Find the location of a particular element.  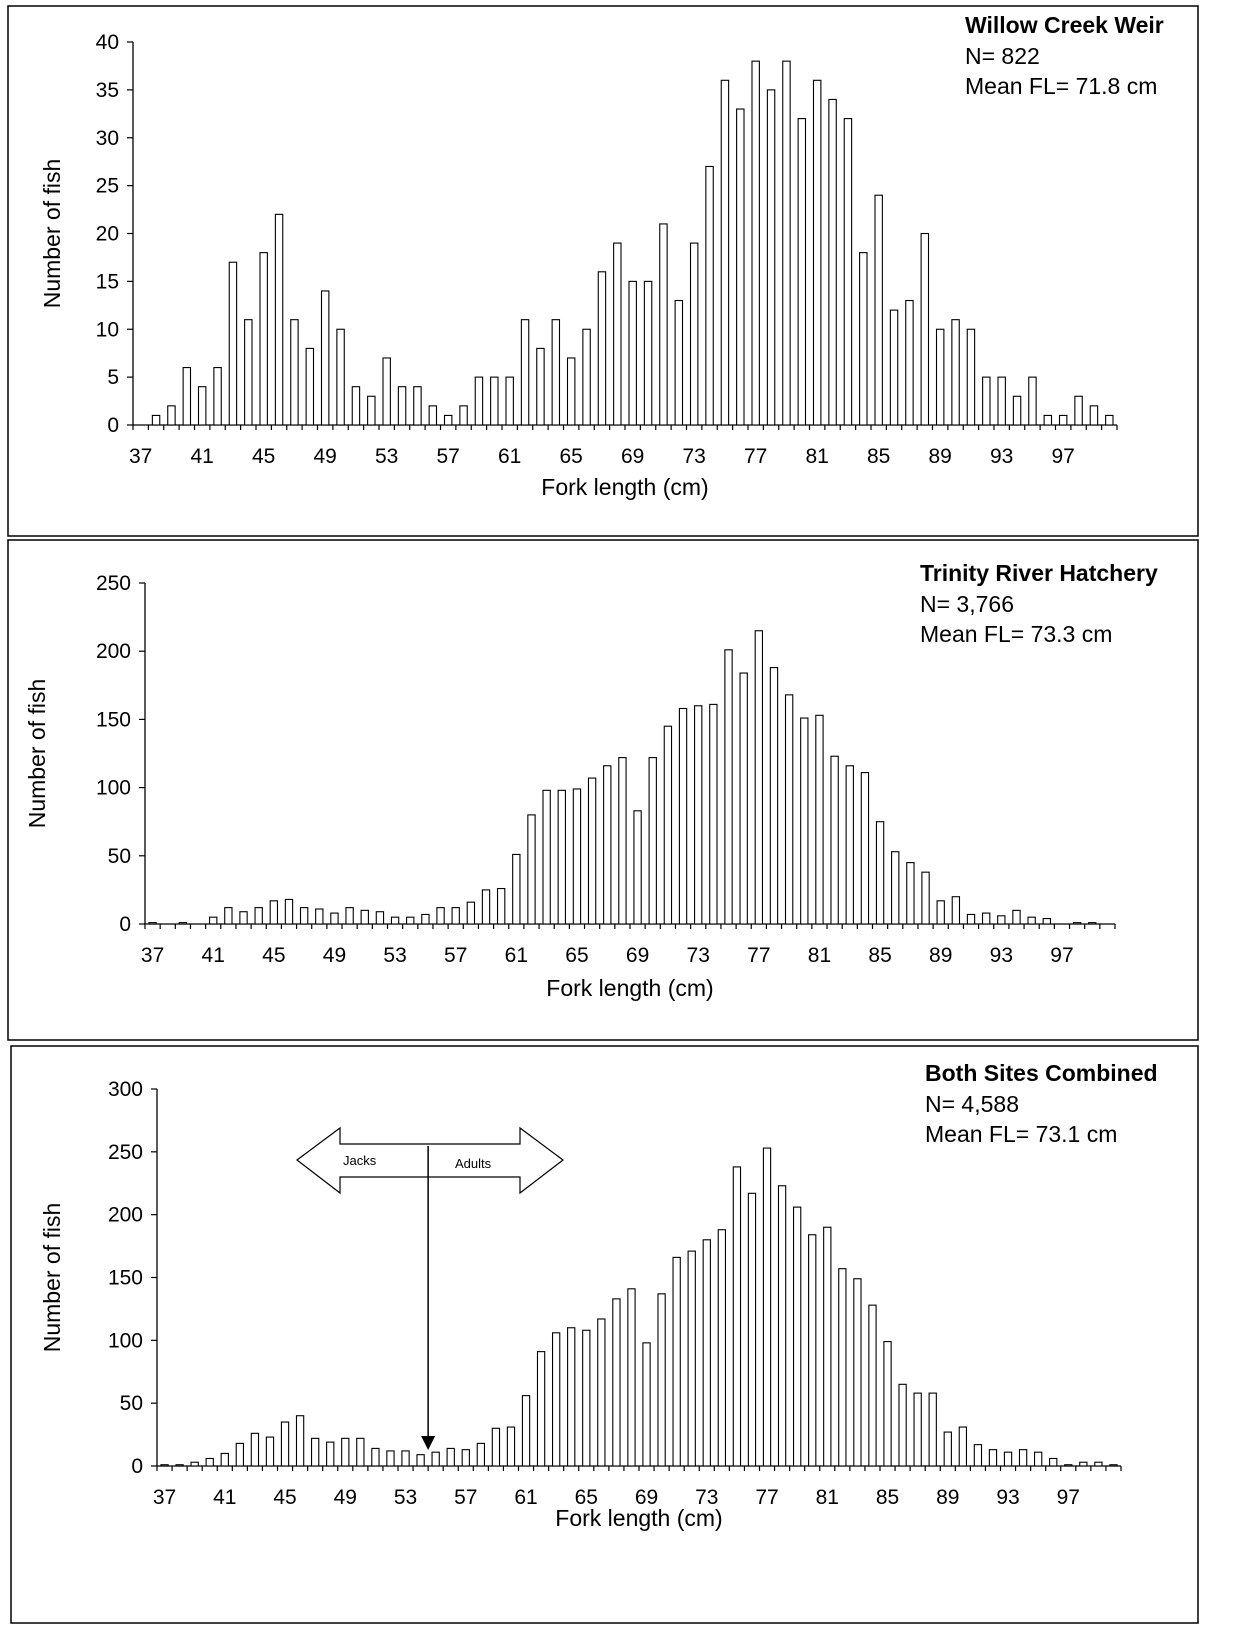

x-tick-label: 73 is located at coordinates (706, 1497).